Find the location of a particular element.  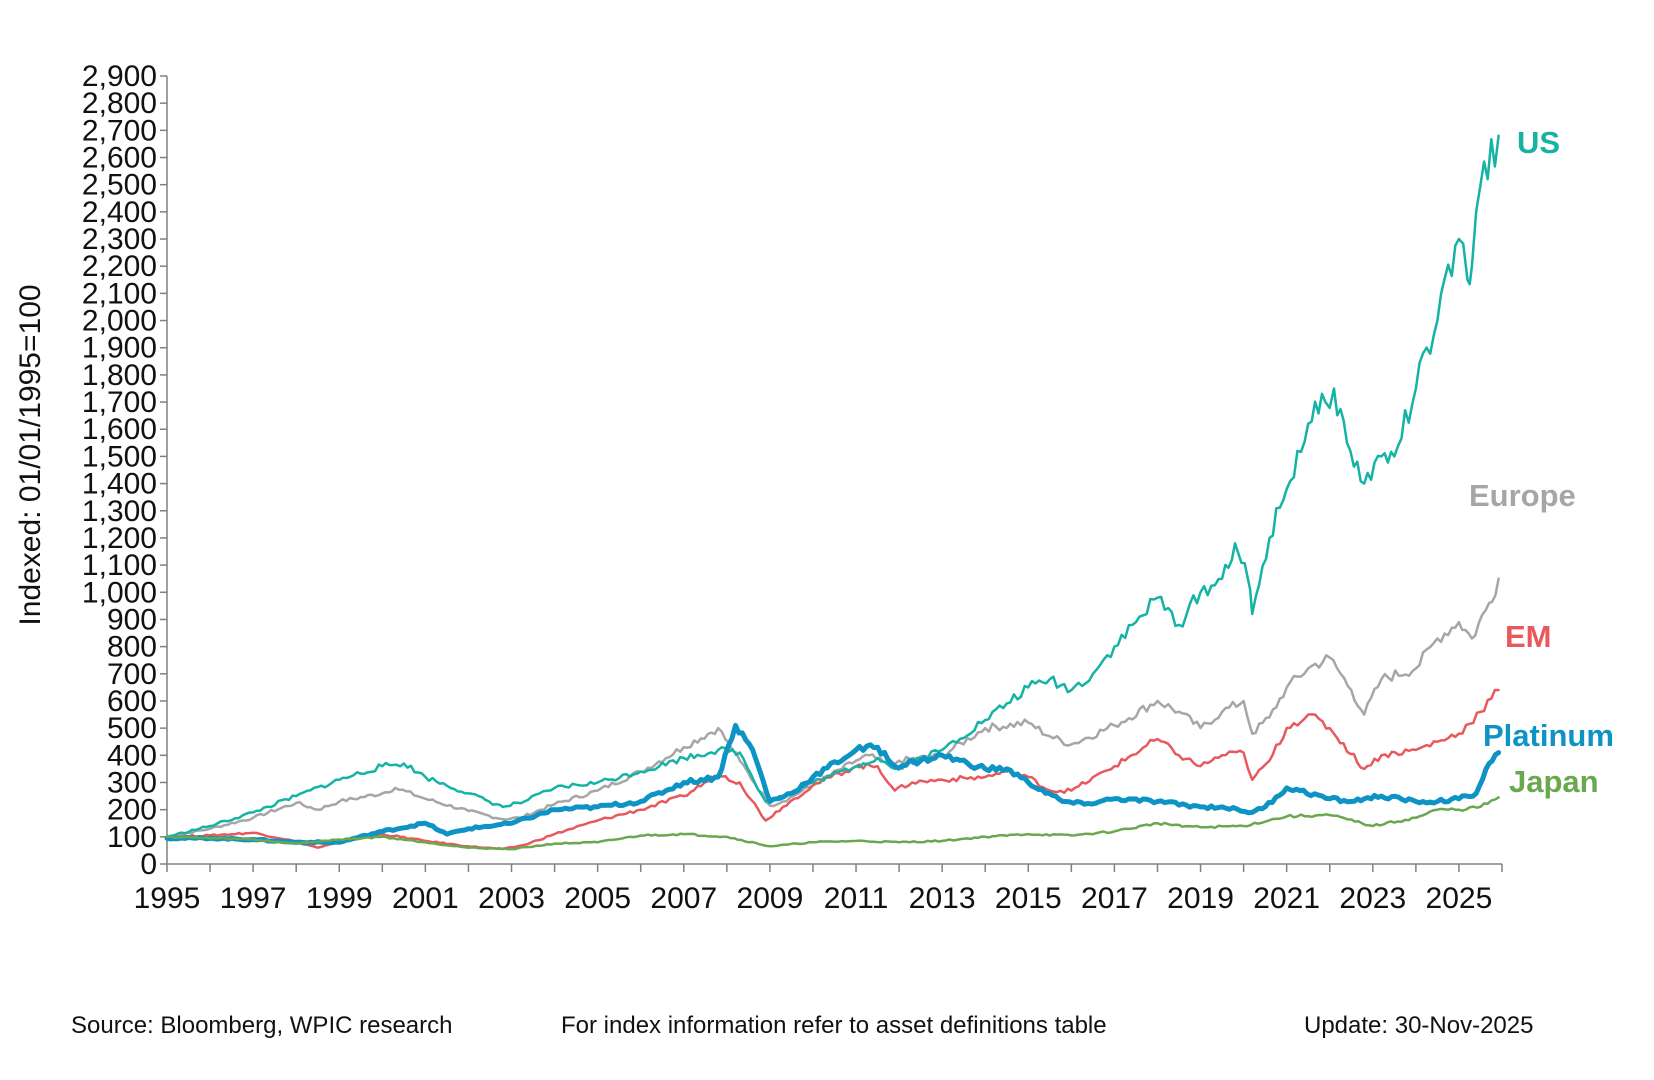

y-tick-label: 2,700 is located at coordinates (119, 130).